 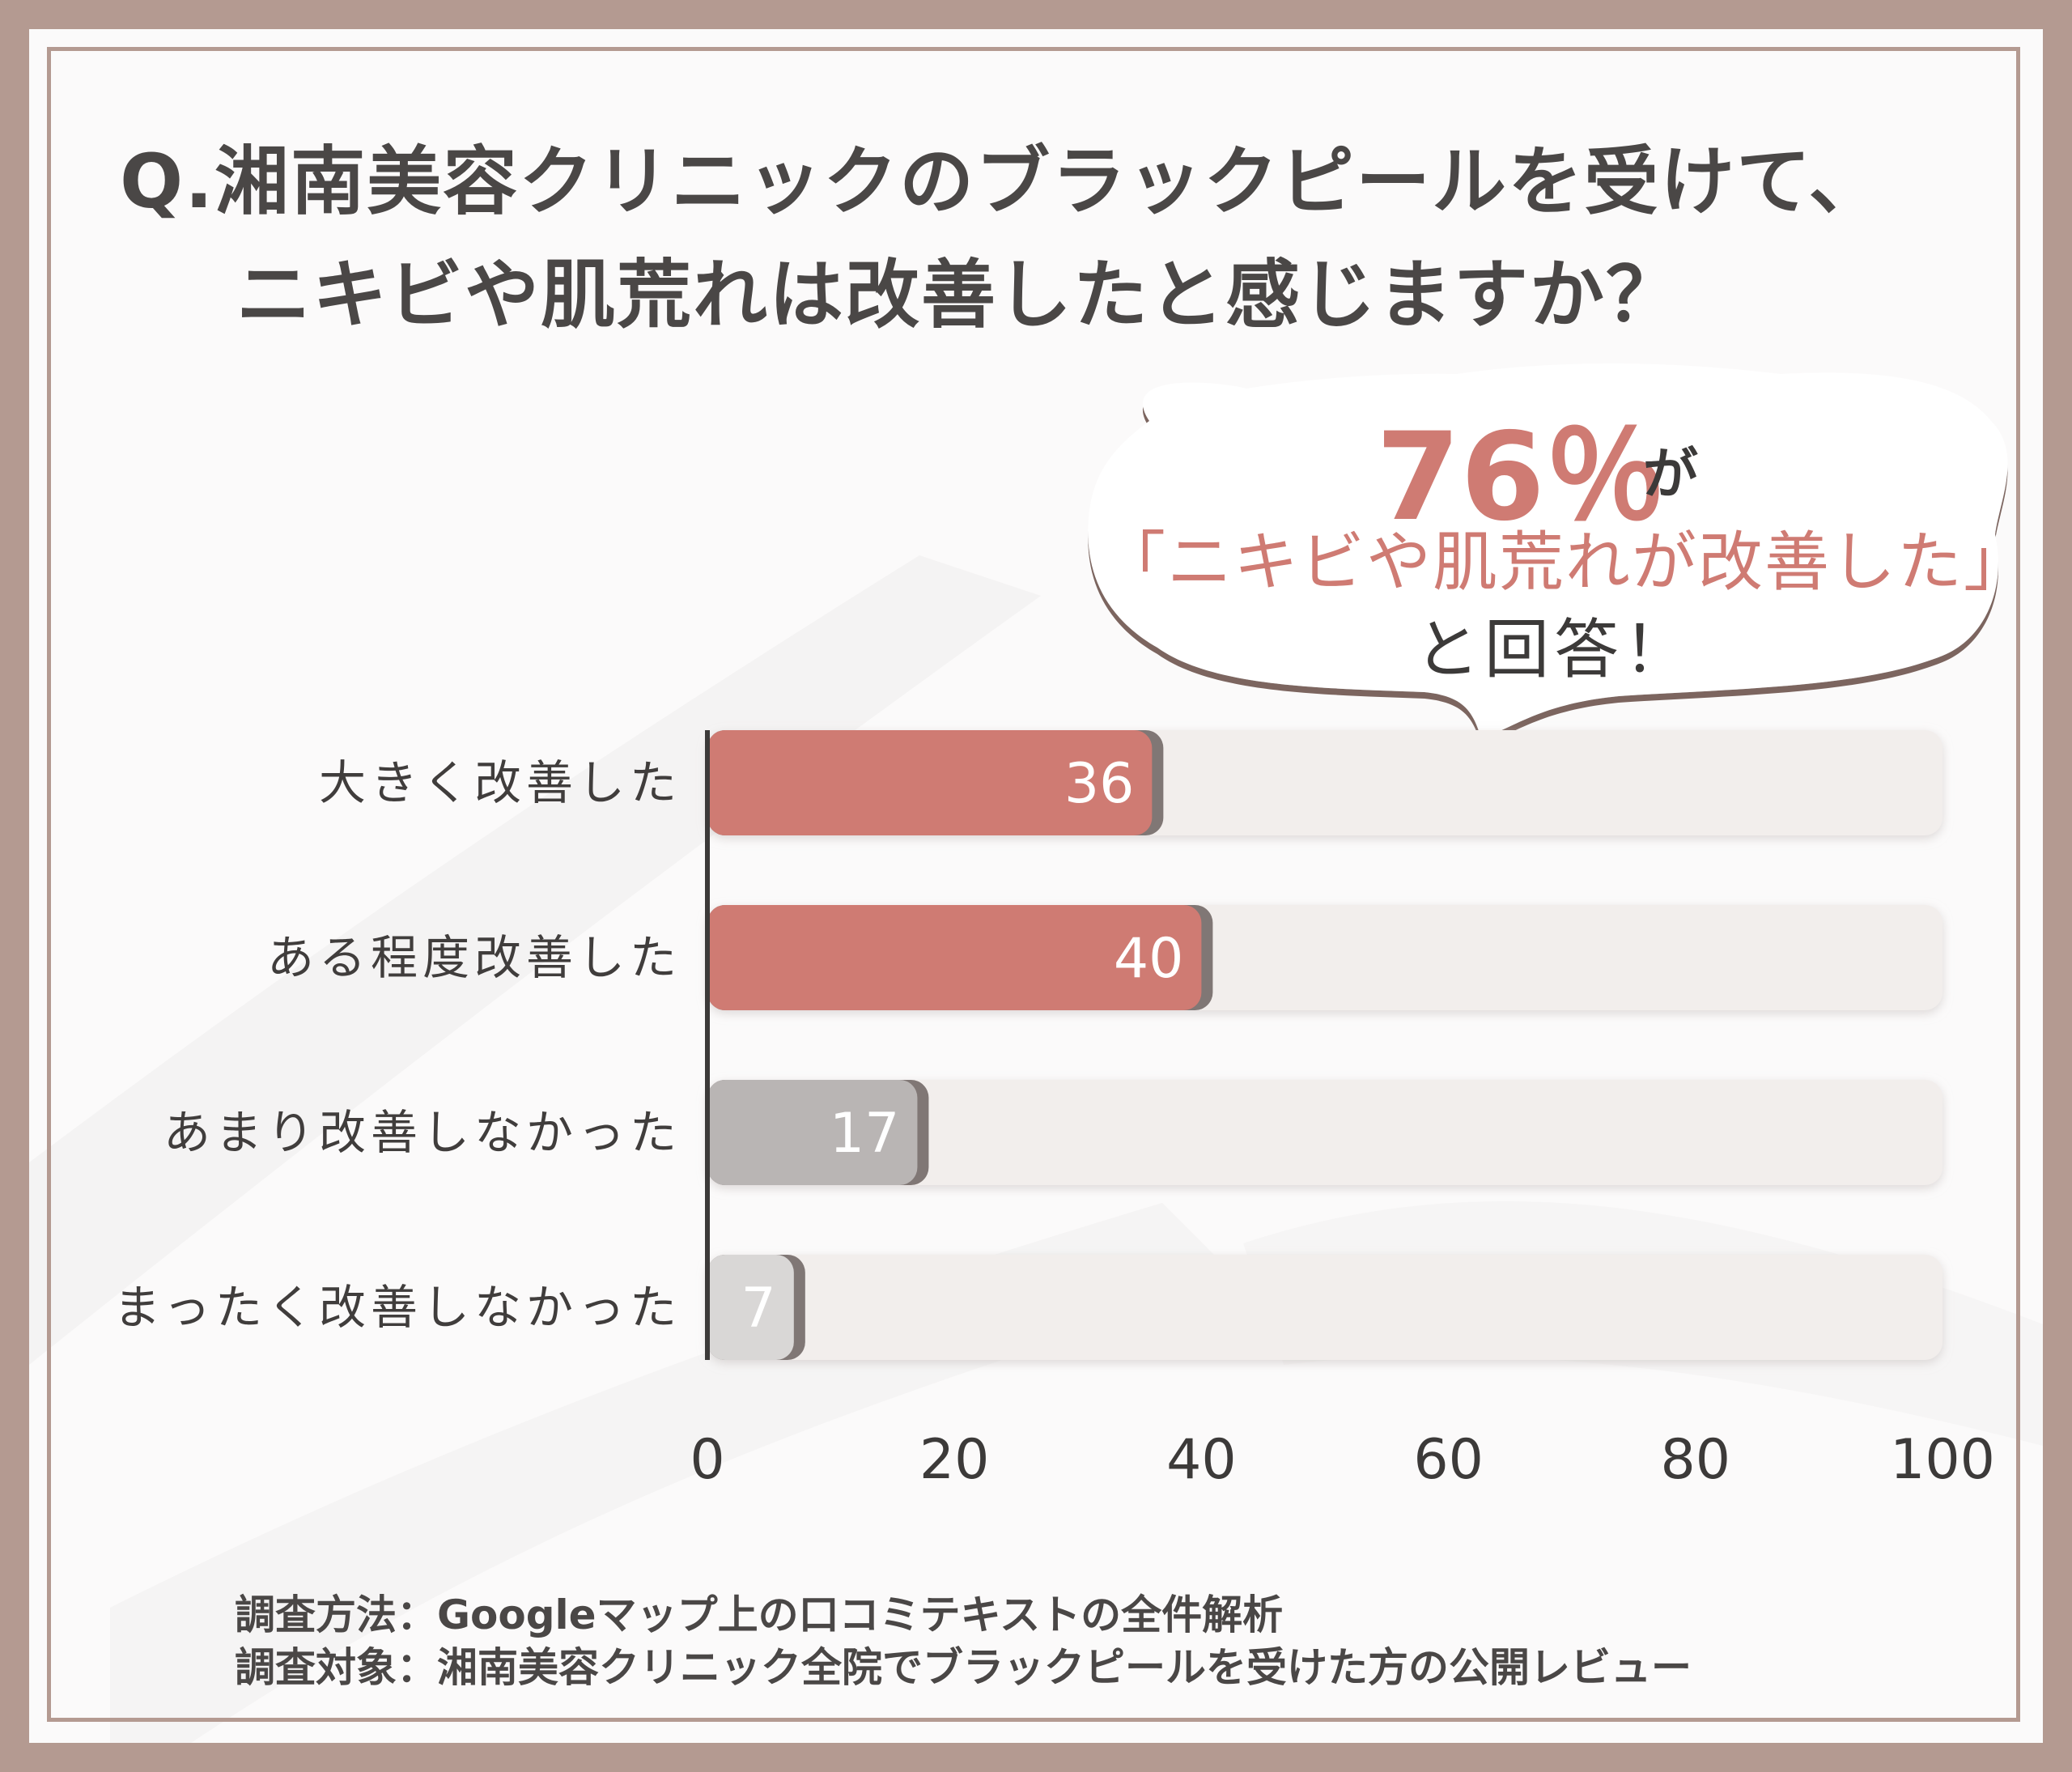 I want to click on footer-target: 調査対象：湘南美容クリニック全院でブラックピールを受けた方の公開レビュー, so click(x=963, y=1668).